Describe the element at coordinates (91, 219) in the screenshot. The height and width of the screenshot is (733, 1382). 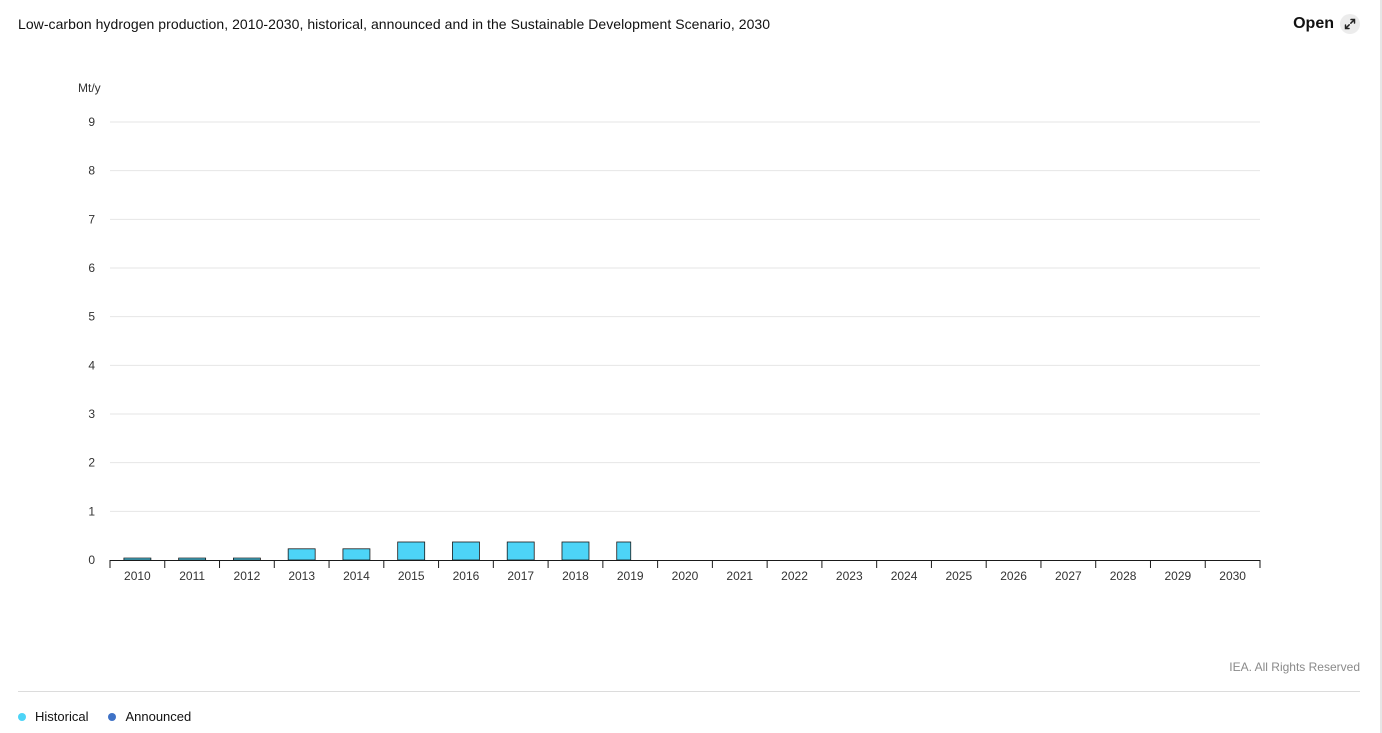
I see `y-tick-label: 7` at that location.